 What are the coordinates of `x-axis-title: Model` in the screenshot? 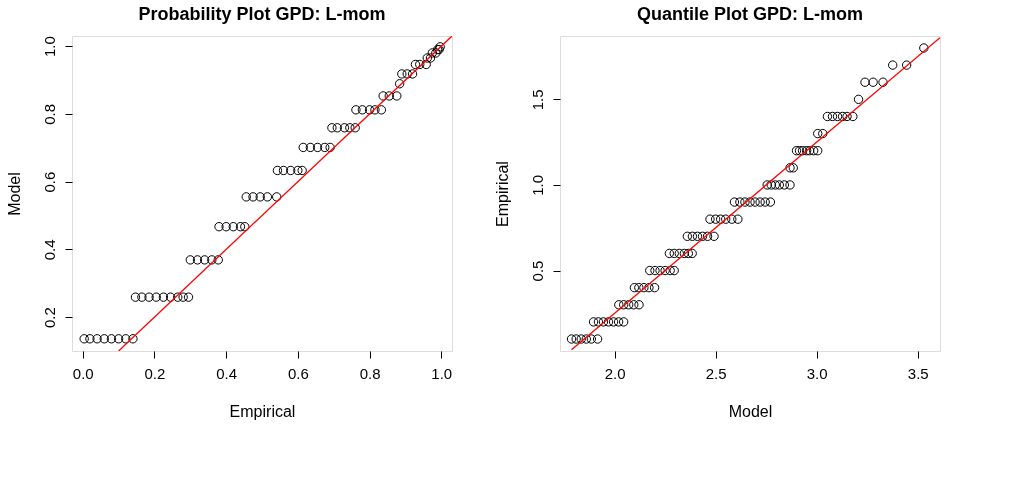 It's located at (750, 411).